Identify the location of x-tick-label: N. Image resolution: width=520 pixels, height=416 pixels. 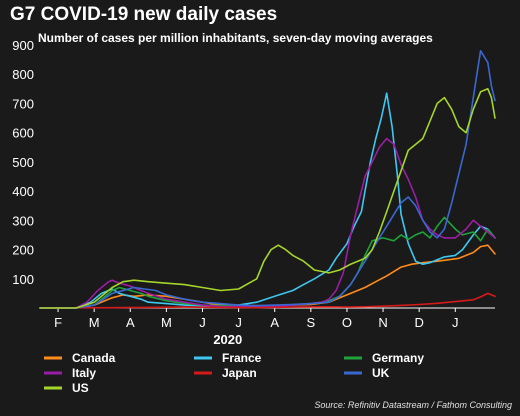
(382, 322).